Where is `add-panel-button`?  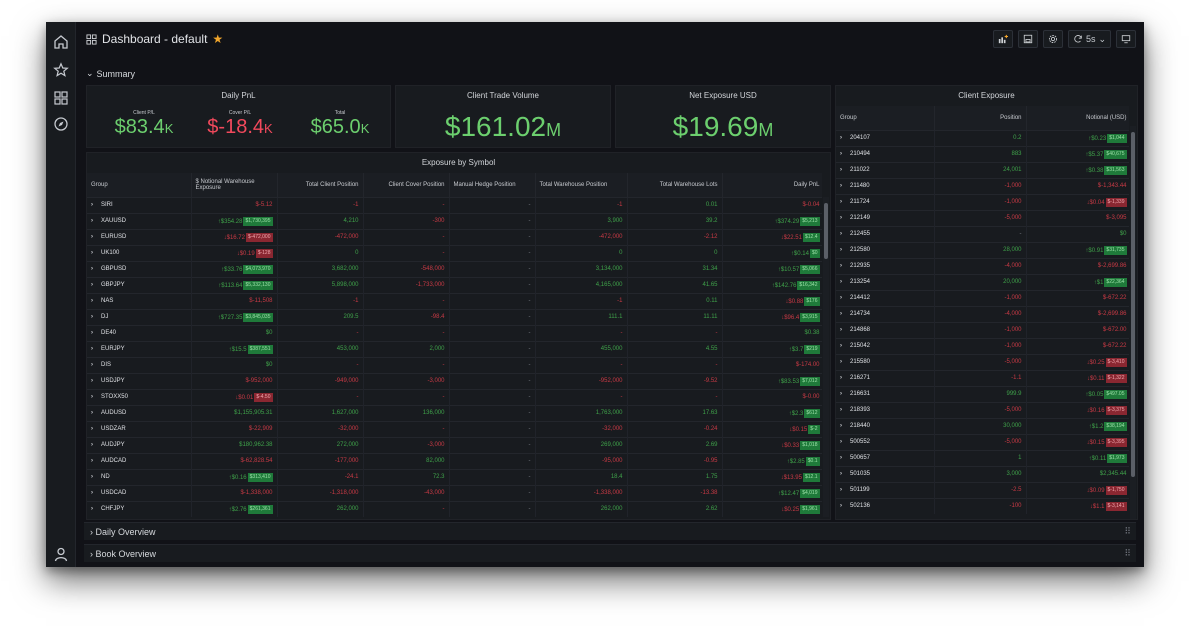 add-panel-button is located at coordinates (1002, 39).